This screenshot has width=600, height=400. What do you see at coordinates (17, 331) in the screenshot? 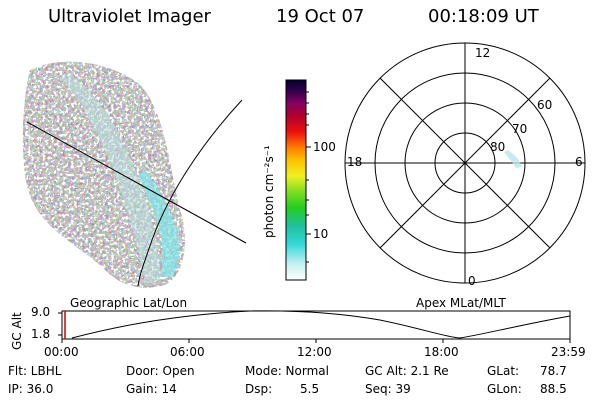
I see `timeline-axis-title: GC Alt` at bounding box center [17, 331].